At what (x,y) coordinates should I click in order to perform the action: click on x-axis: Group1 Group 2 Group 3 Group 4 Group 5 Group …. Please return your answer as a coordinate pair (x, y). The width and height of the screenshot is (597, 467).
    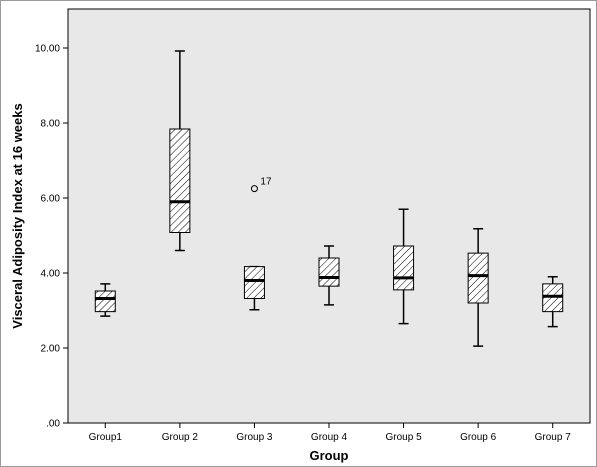
    Looking at the image, I should click on (330, 433).